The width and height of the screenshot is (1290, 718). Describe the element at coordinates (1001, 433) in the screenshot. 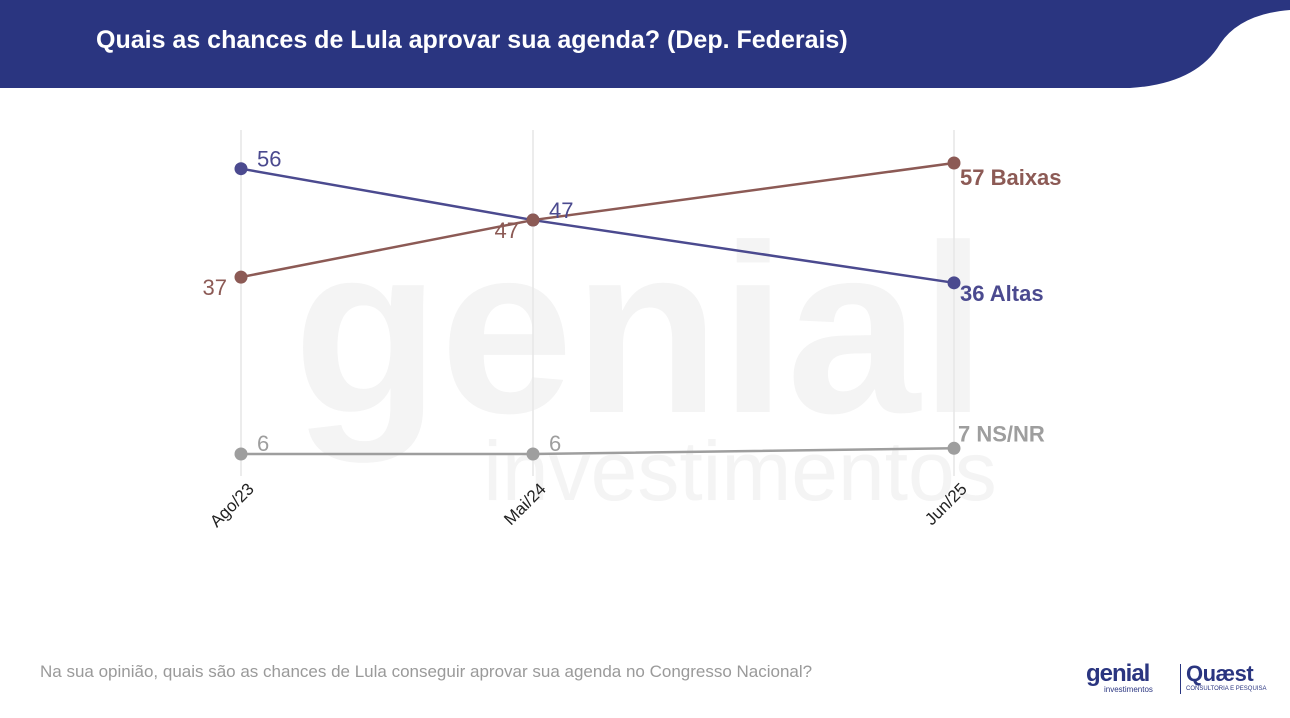

I see `series-end-label-nsnr: 7 NS/NR` at that location.